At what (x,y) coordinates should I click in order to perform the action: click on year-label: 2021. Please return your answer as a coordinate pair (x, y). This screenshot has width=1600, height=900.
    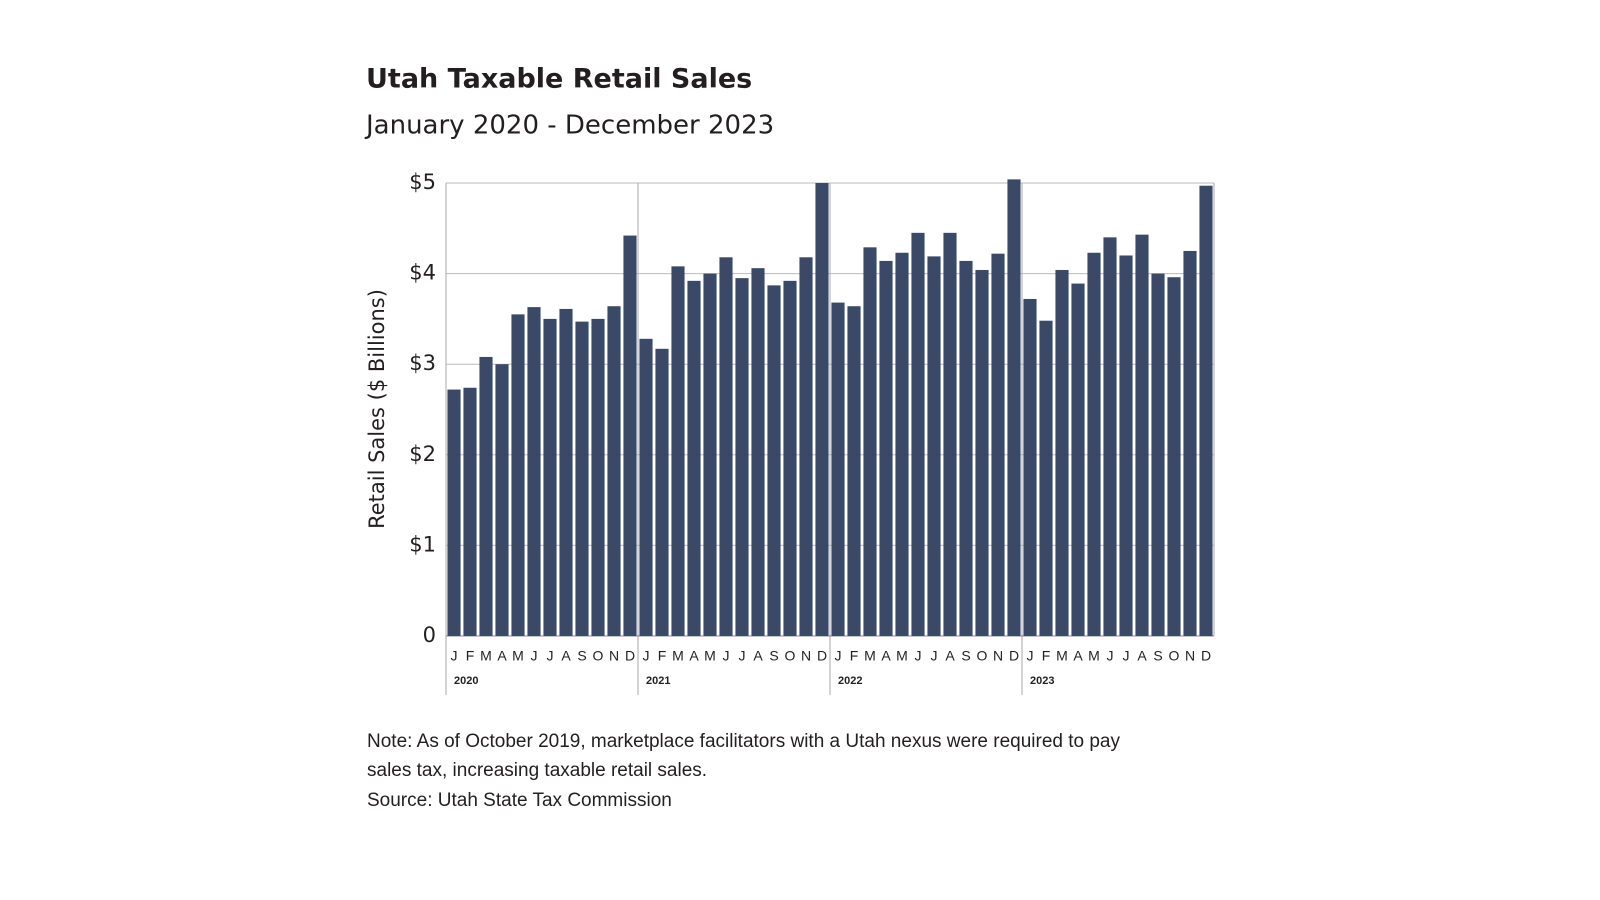
    Looking at the image, I should click on (658, 681).